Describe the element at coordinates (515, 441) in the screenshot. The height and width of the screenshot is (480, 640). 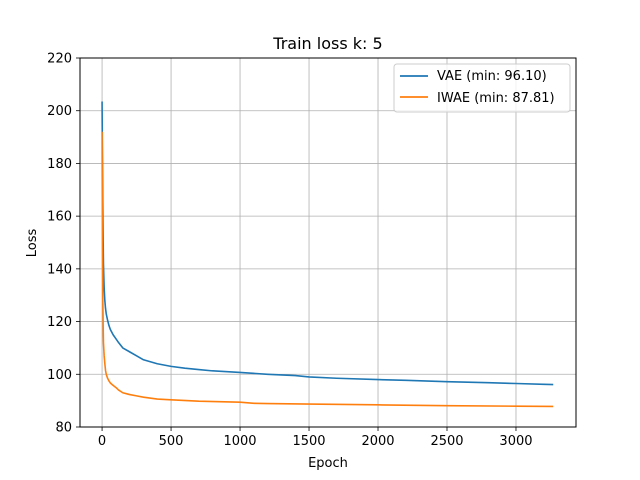
I see `x-tick-label: 3000` at that location.